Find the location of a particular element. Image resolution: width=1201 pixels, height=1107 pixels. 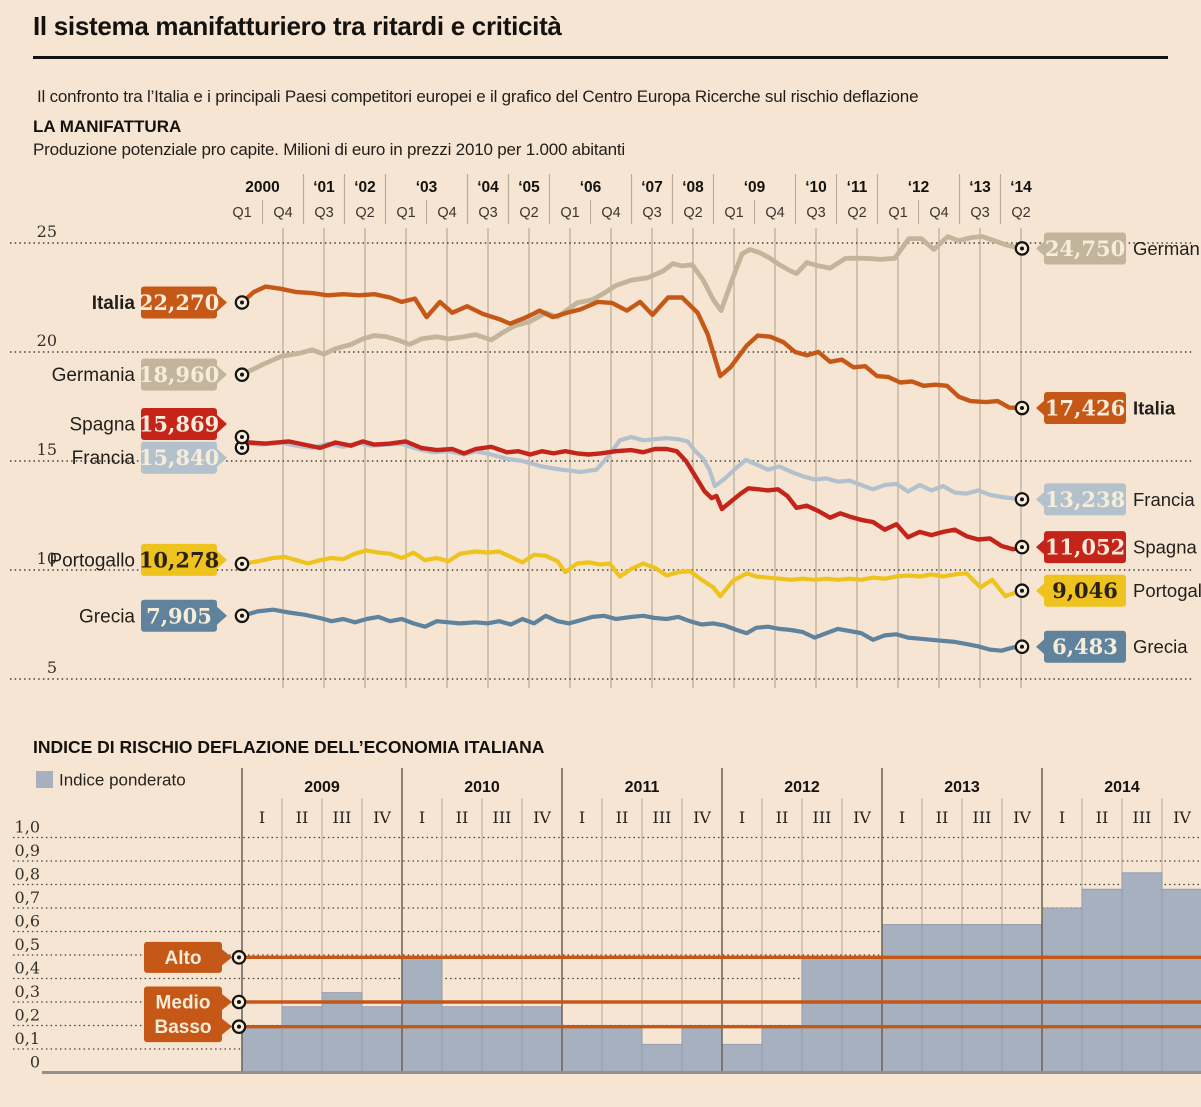

year-label: ‘07 is located at coordinates (652, 187).